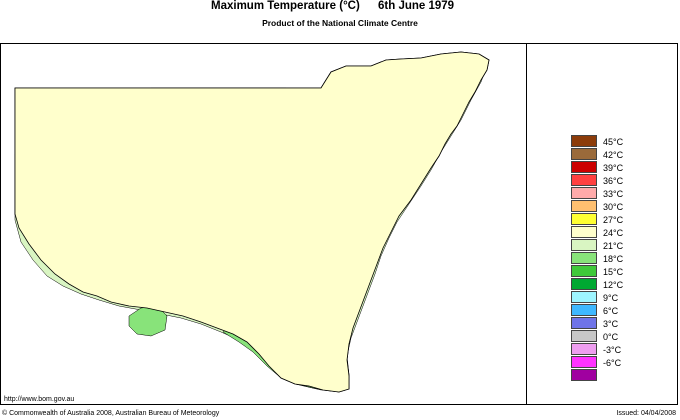 This screenshot has height=420, width=680. What do you see at coordinates (285, 6) in the screenshot?
I see `map-title: Maximum Temperature (°C)` at bounding box center [285, 6].